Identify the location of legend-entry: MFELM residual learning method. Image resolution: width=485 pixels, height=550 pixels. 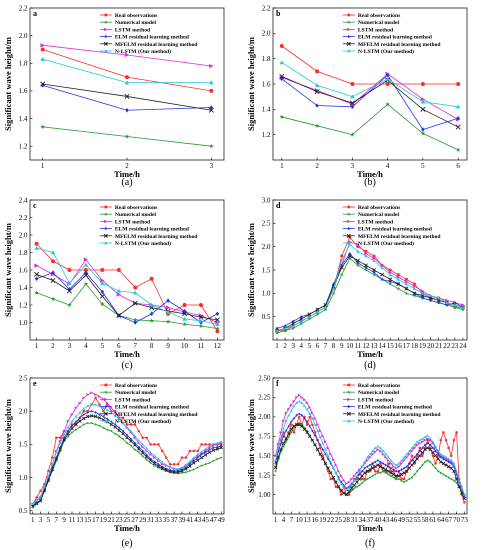
(400, 237).